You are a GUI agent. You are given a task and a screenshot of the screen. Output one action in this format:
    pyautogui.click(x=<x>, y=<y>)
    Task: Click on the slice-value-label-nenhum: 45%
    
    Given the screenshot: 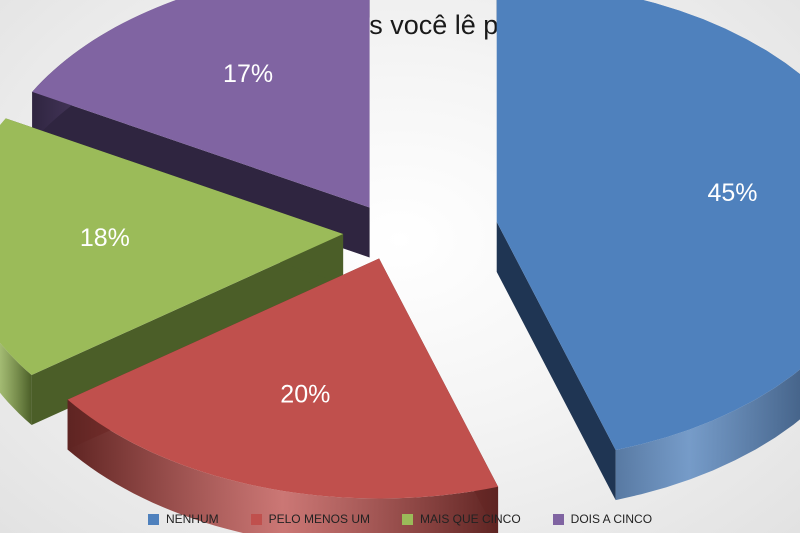 What is the action you would take?
    pyautogui.click(x=732, y=193)
    